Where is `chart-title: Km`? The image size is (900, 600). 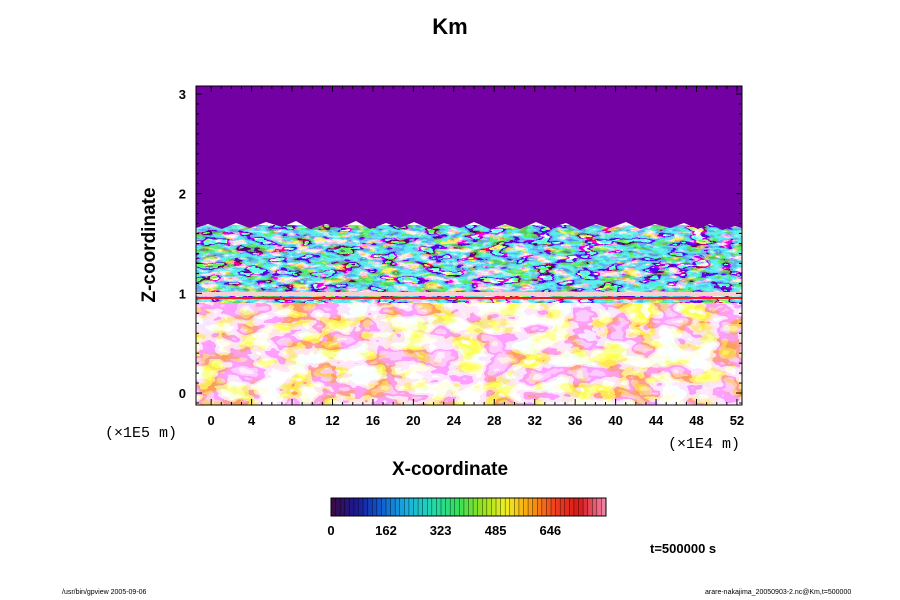 chart-title: Km is located at coordinates (450, 26).